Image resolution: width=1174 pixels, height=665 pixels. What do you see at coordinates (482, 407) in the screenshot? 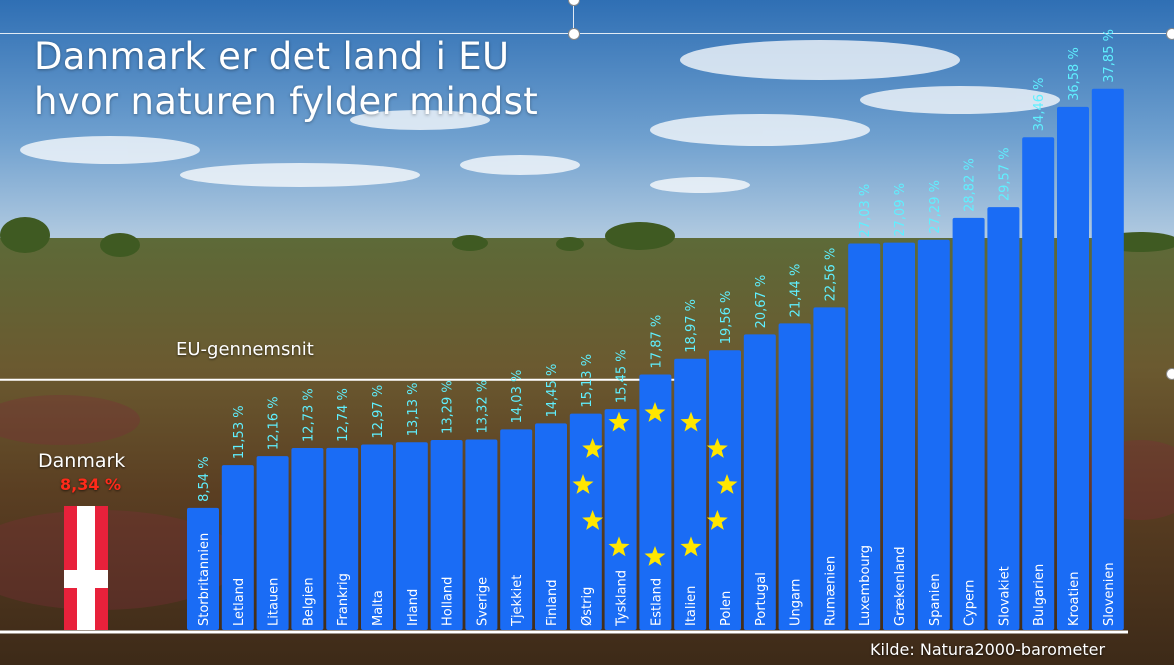
I see `value-label-8: 13,32 %` at bounding box center [482, 407].